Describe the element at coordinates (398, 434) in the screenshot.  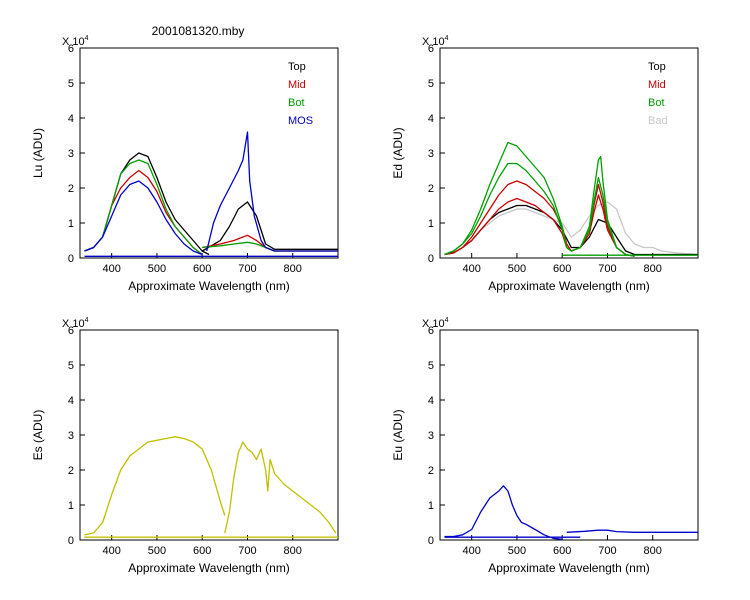
I see `y-axis-label: Eu (ADU)` at that location.